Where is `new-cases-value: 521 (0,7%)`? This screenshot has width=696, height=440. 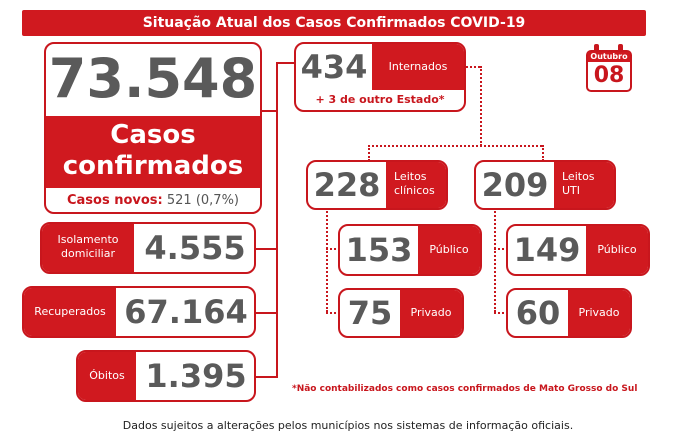
new-cases-value: 521 (0,7%) is located at coordinates (203, 200).